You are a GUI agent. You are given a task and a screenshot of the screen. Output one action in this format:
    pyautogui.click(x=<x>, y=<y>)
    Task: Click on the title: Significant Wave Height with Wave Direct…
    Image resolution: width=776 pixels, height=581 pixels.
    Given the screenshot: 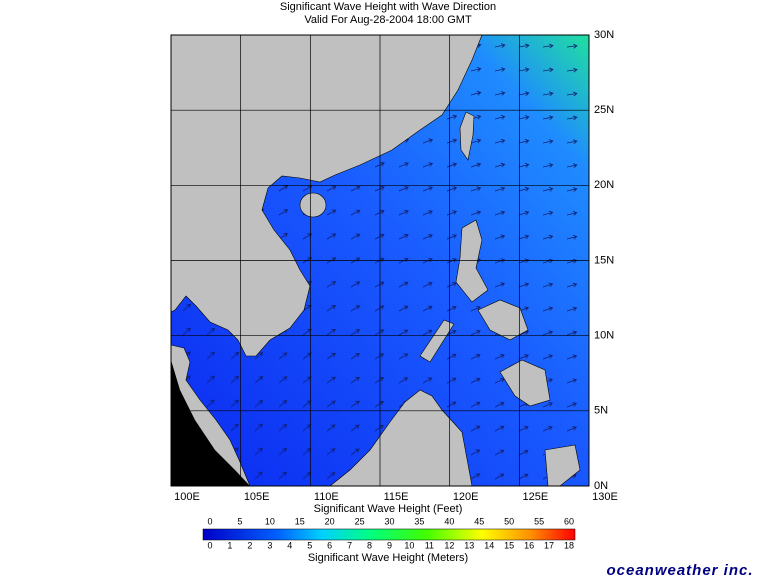 What is the action you would take?
    pyautogui.click(x=388, y=7)
    